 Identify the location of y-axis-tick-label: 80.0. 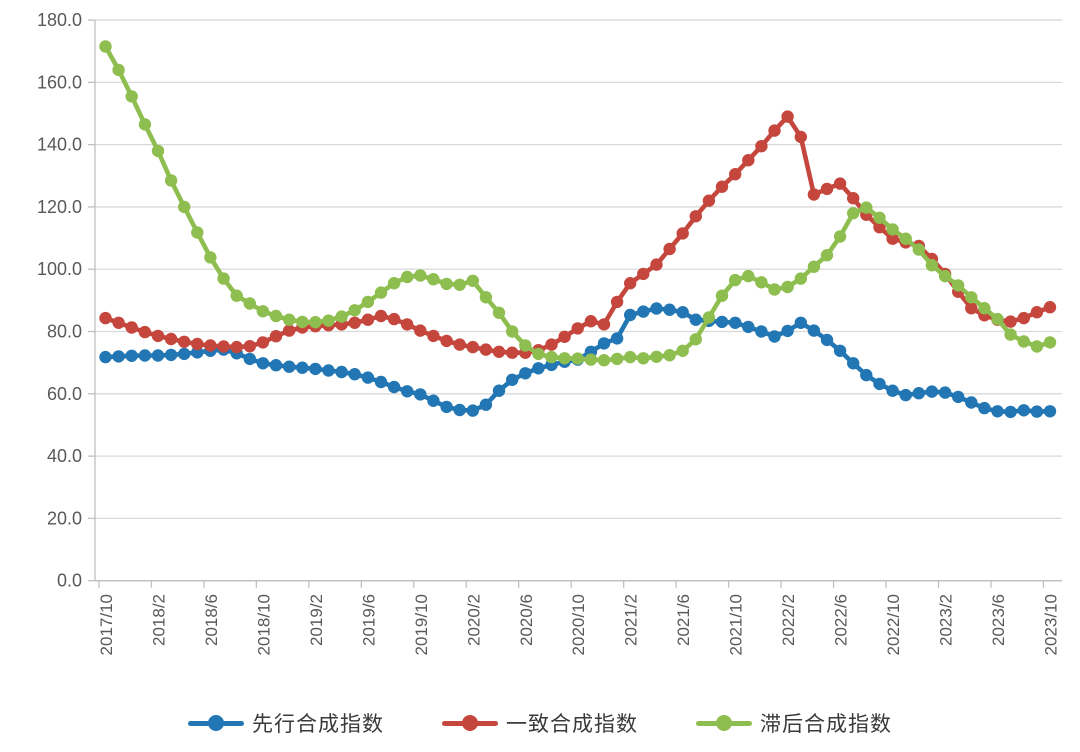
(64, 332).